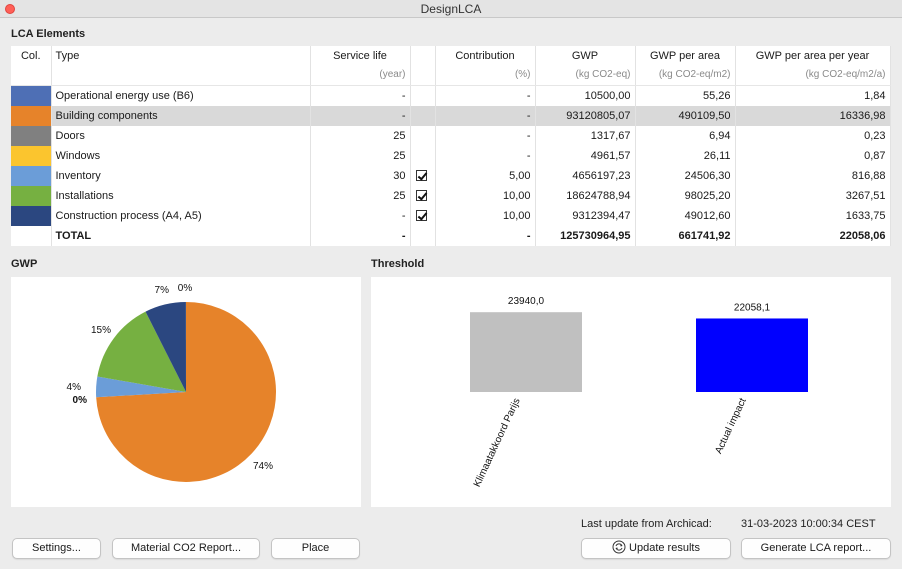  What do you see at coordinates (813, 135) in the screenshot?
I see `row-gwp-per-area-per-year: 0,23` at bounding box center [813, 135].